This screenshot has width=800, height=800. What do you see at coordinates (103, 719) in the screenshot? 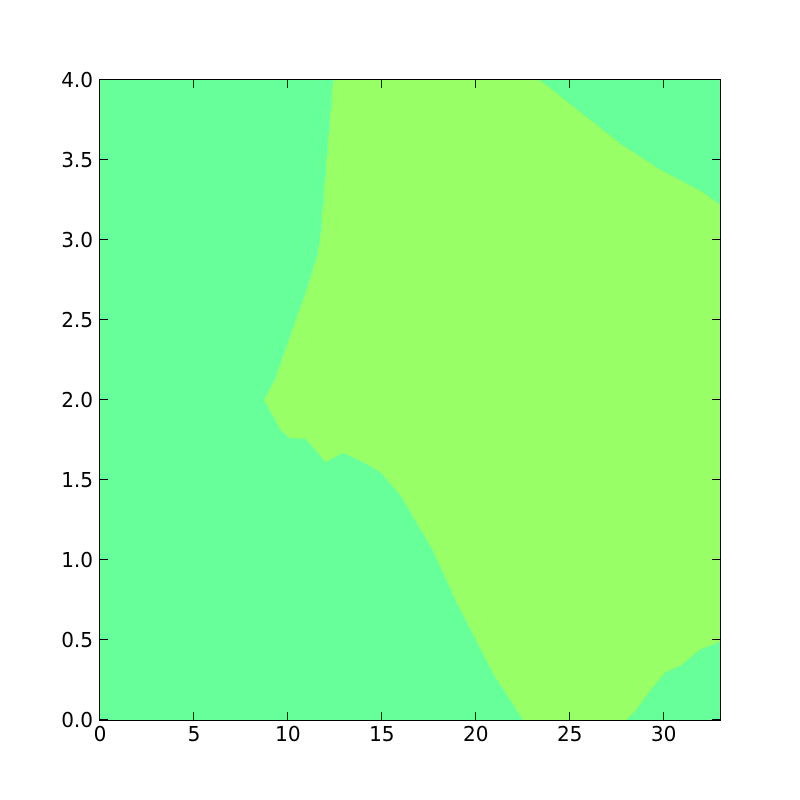
I see `y-tick-0.0` at bounding box center [103, 719].